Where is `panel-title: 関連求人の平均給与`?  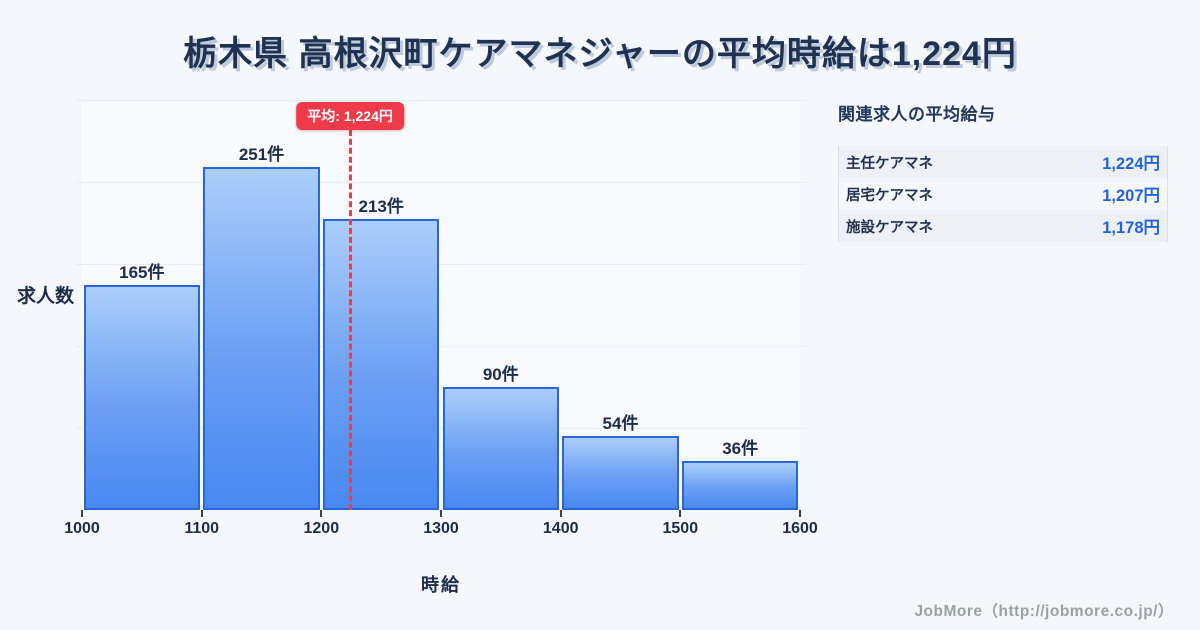 panel-title: 関連求人の平均給与 is located at coordinates (917, 114).